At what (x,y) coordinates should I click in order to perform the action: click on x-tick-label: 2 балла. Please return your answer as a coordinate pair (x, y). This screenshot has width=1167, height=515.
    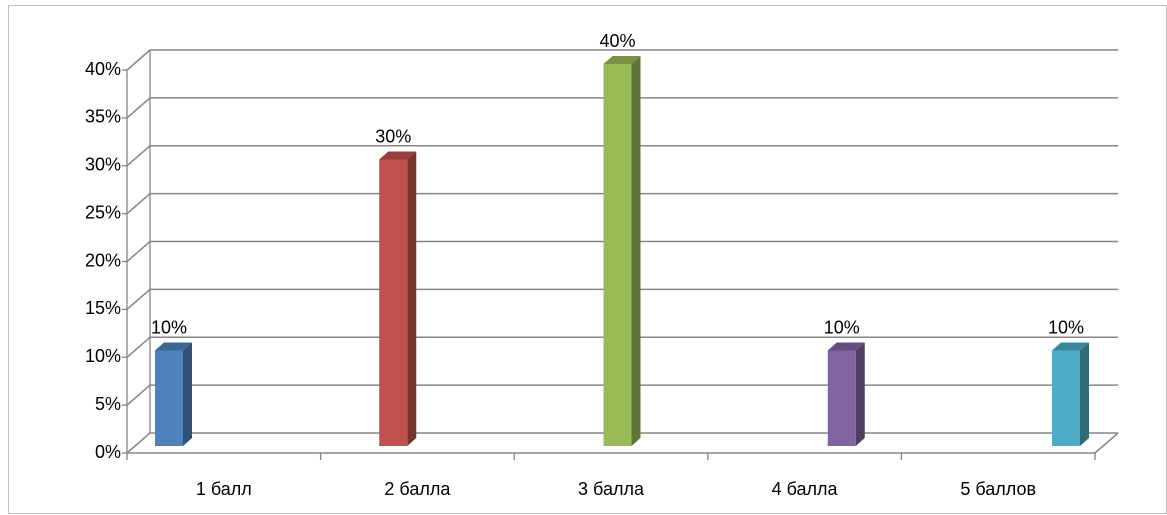
    Looking at the image, I should click on (417, 489).